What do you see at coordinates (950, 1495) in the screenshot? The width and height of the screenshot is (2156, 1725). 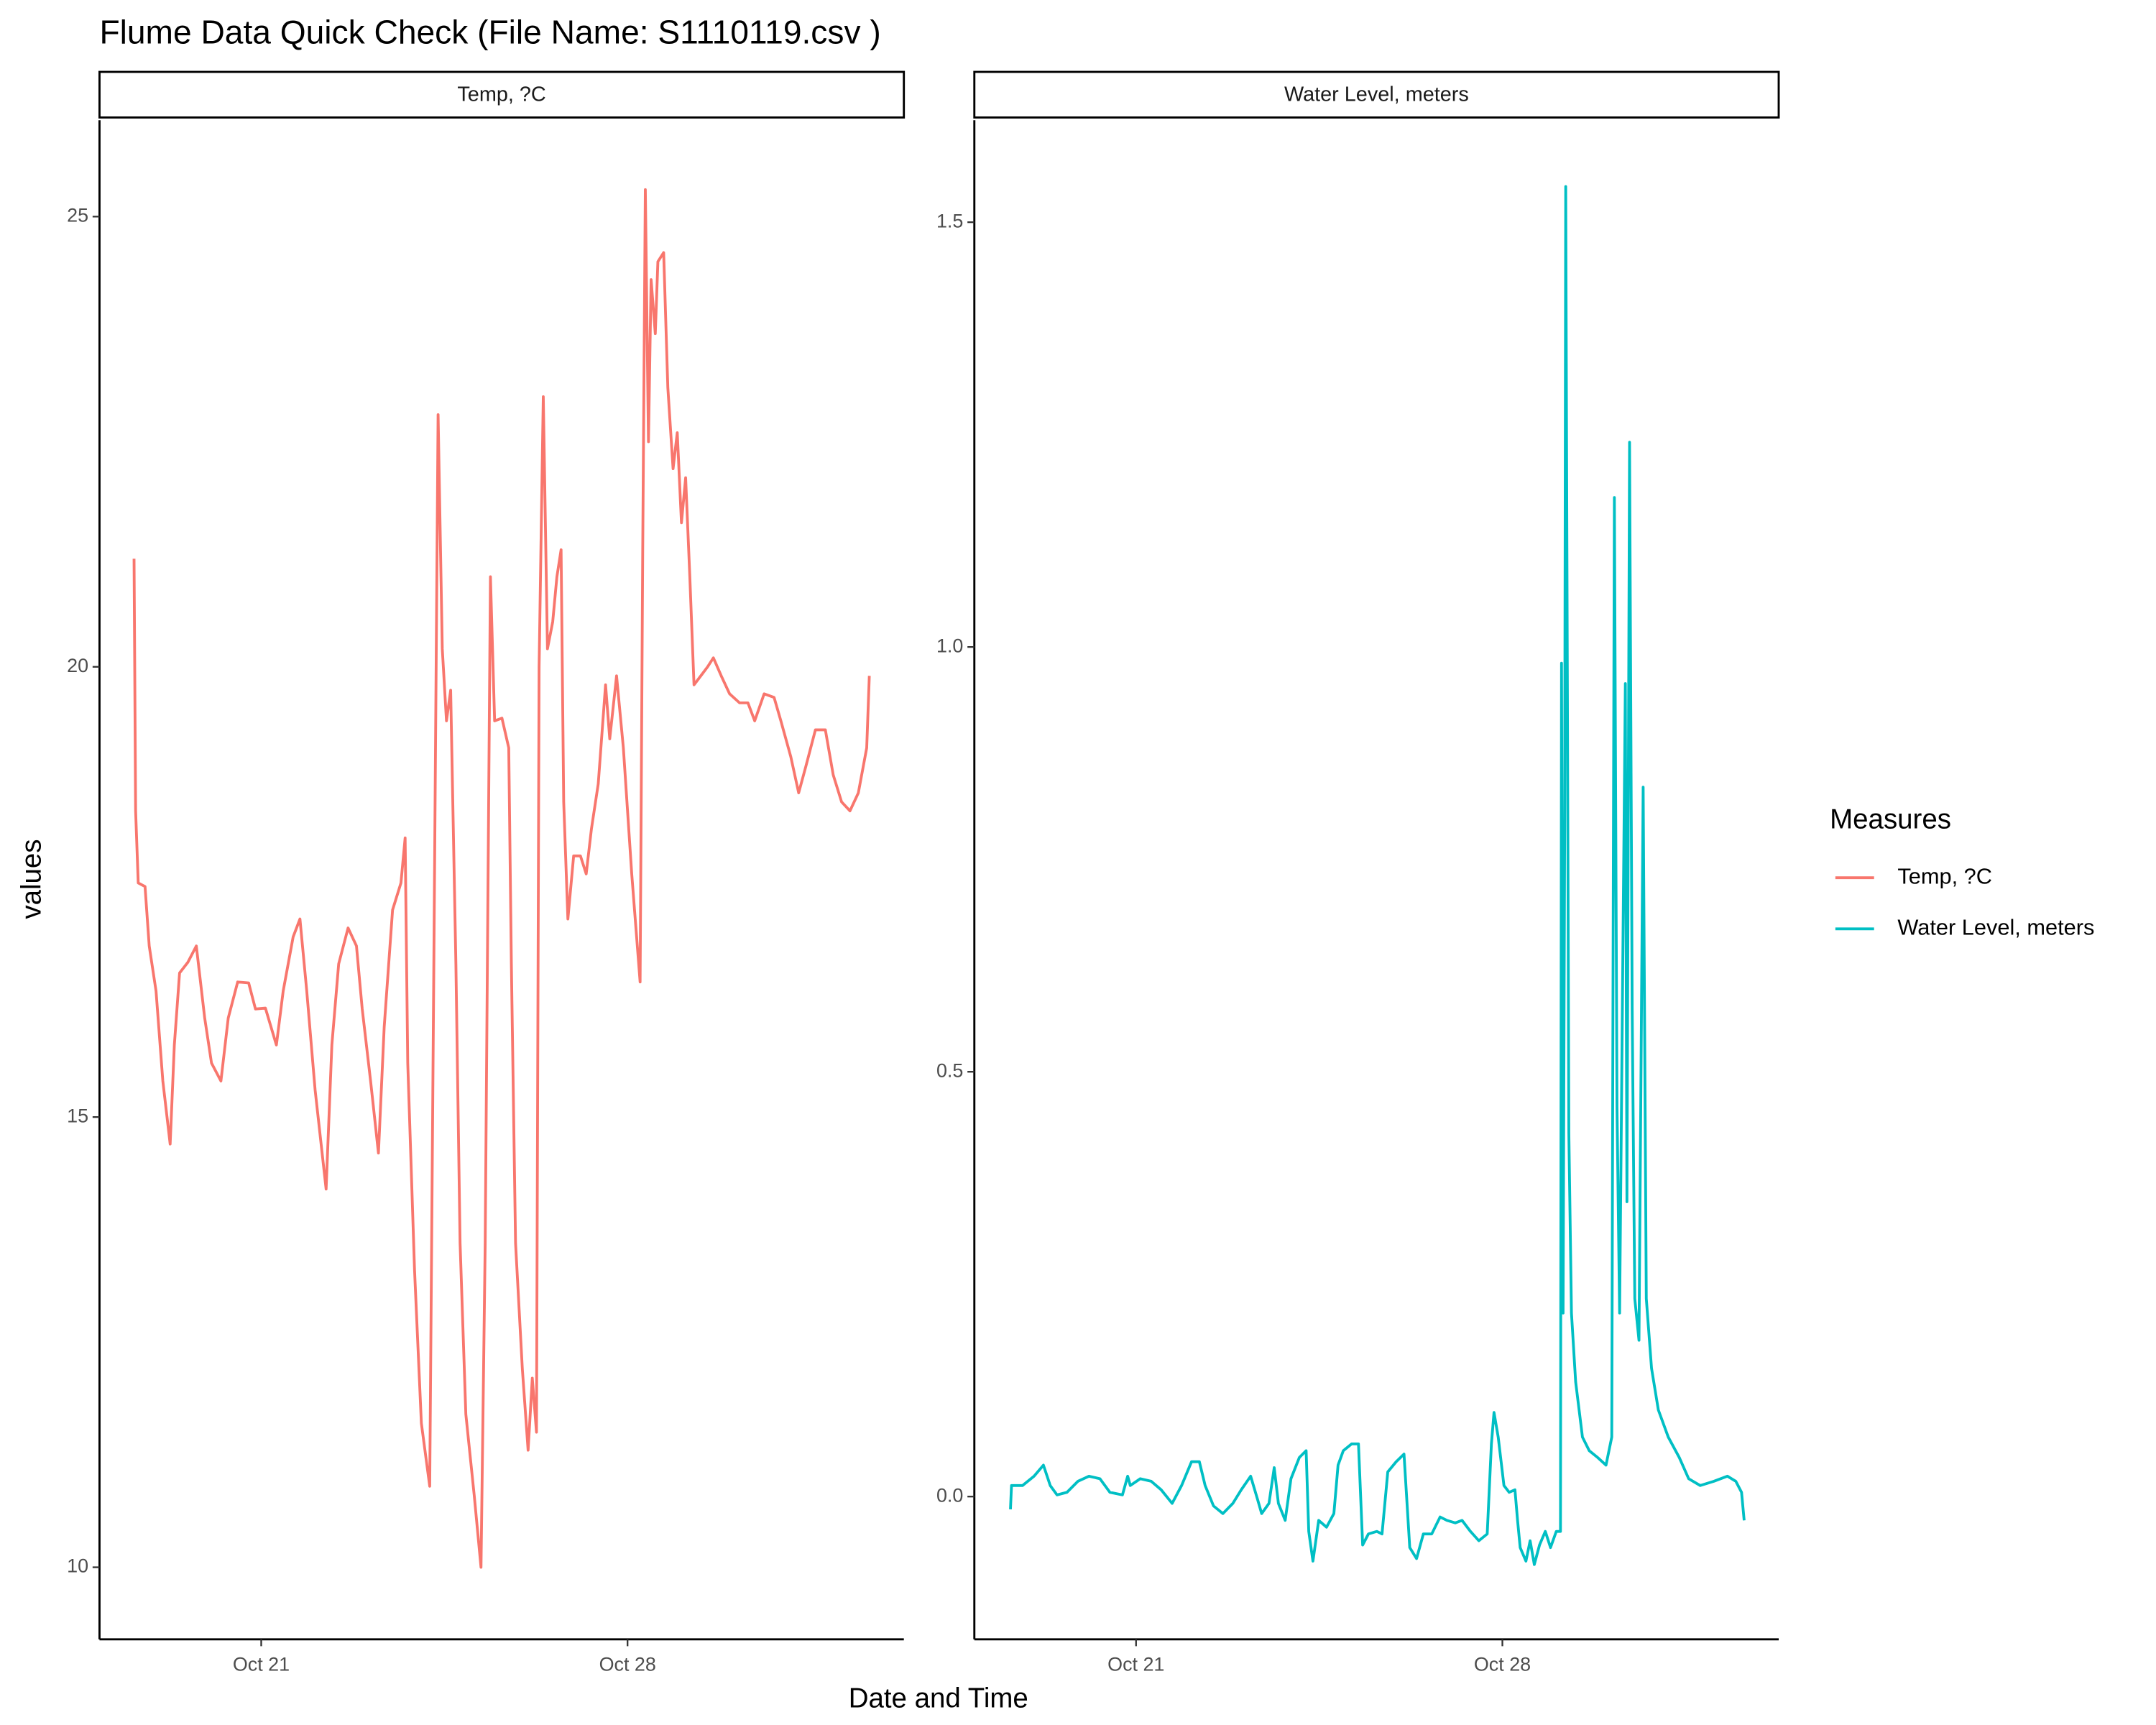 I see `y-tick-label: 0.0` at bounding box center [950, 1495].